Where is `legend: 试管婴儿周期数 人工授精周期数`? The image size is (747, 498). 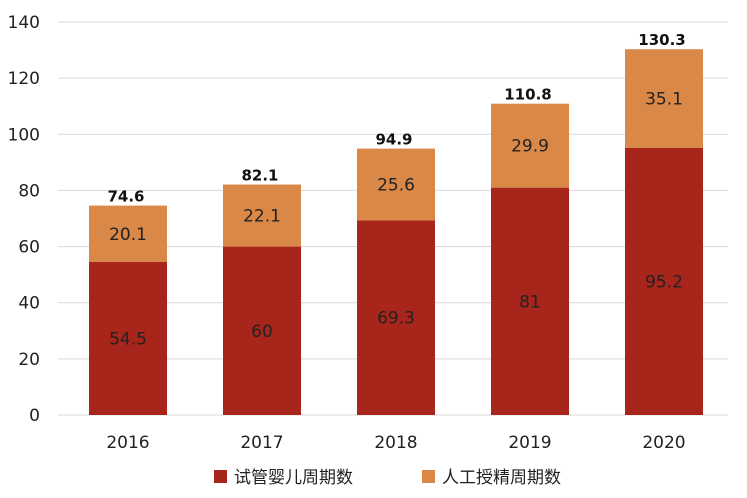 legend: 试管婴儿周期数 人工授精周期数 is located at coordinates (387, 478).